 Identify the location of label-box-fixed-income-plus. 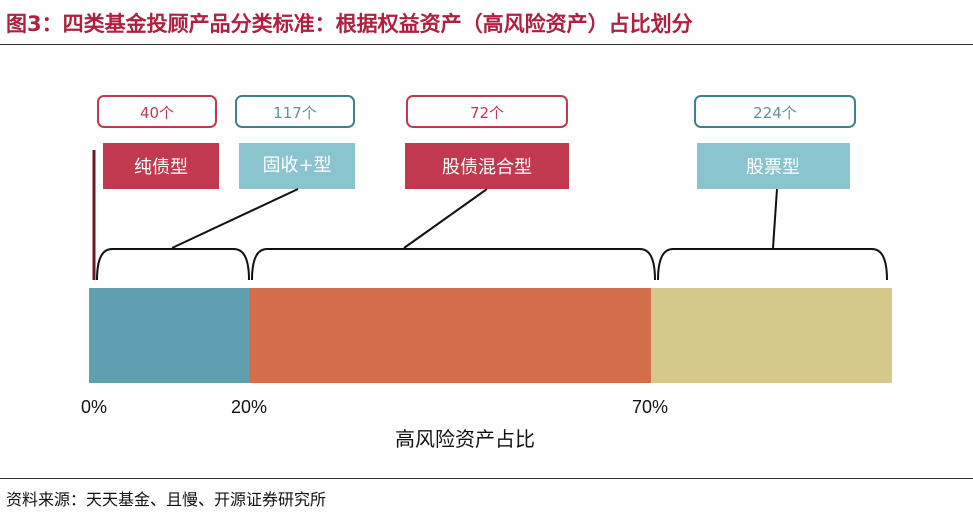
(297, 166).